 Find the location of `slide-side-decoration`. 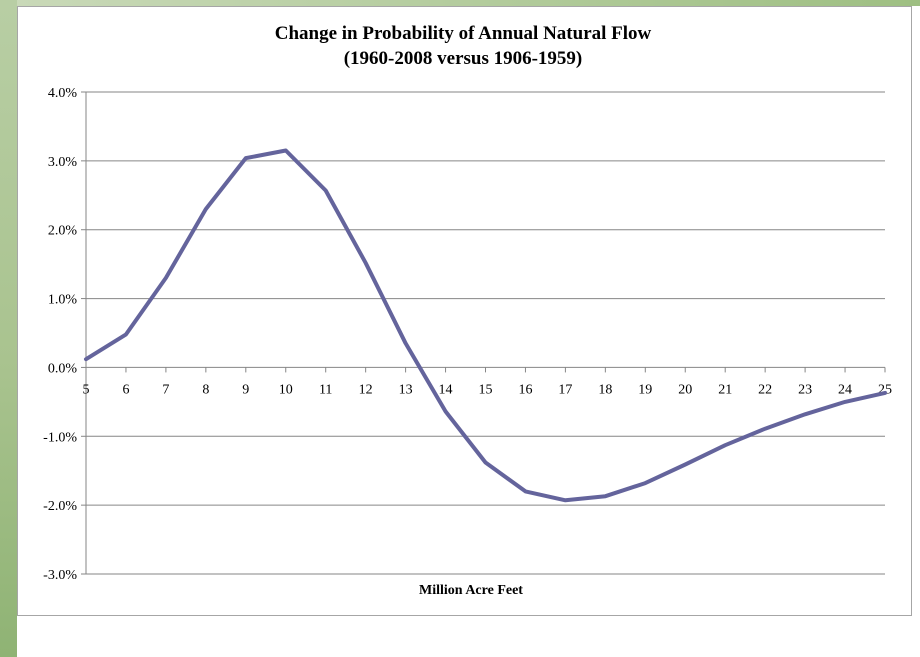

slide-side-decoration is located at coordinates (8, 328).